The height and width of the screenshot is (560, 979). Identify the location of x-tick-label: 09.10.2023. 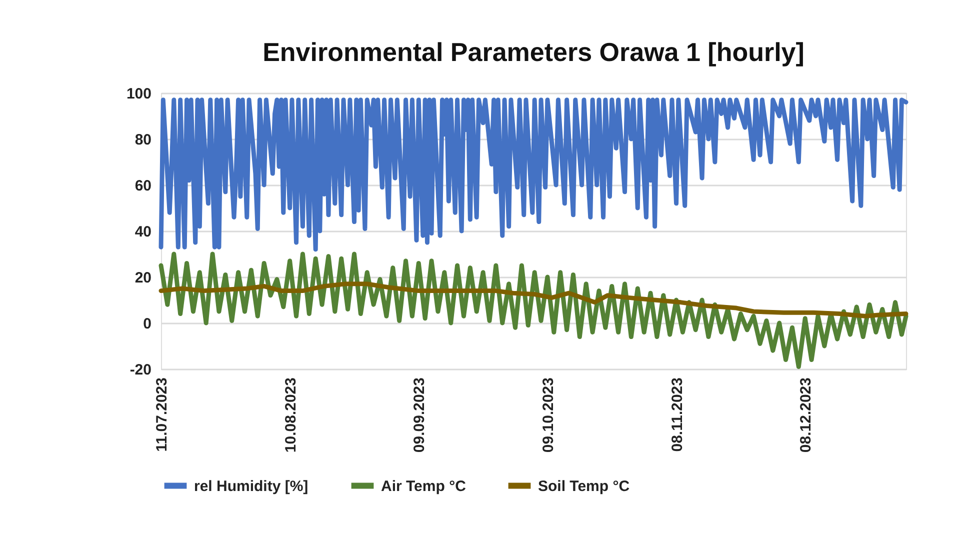
(548, 415).